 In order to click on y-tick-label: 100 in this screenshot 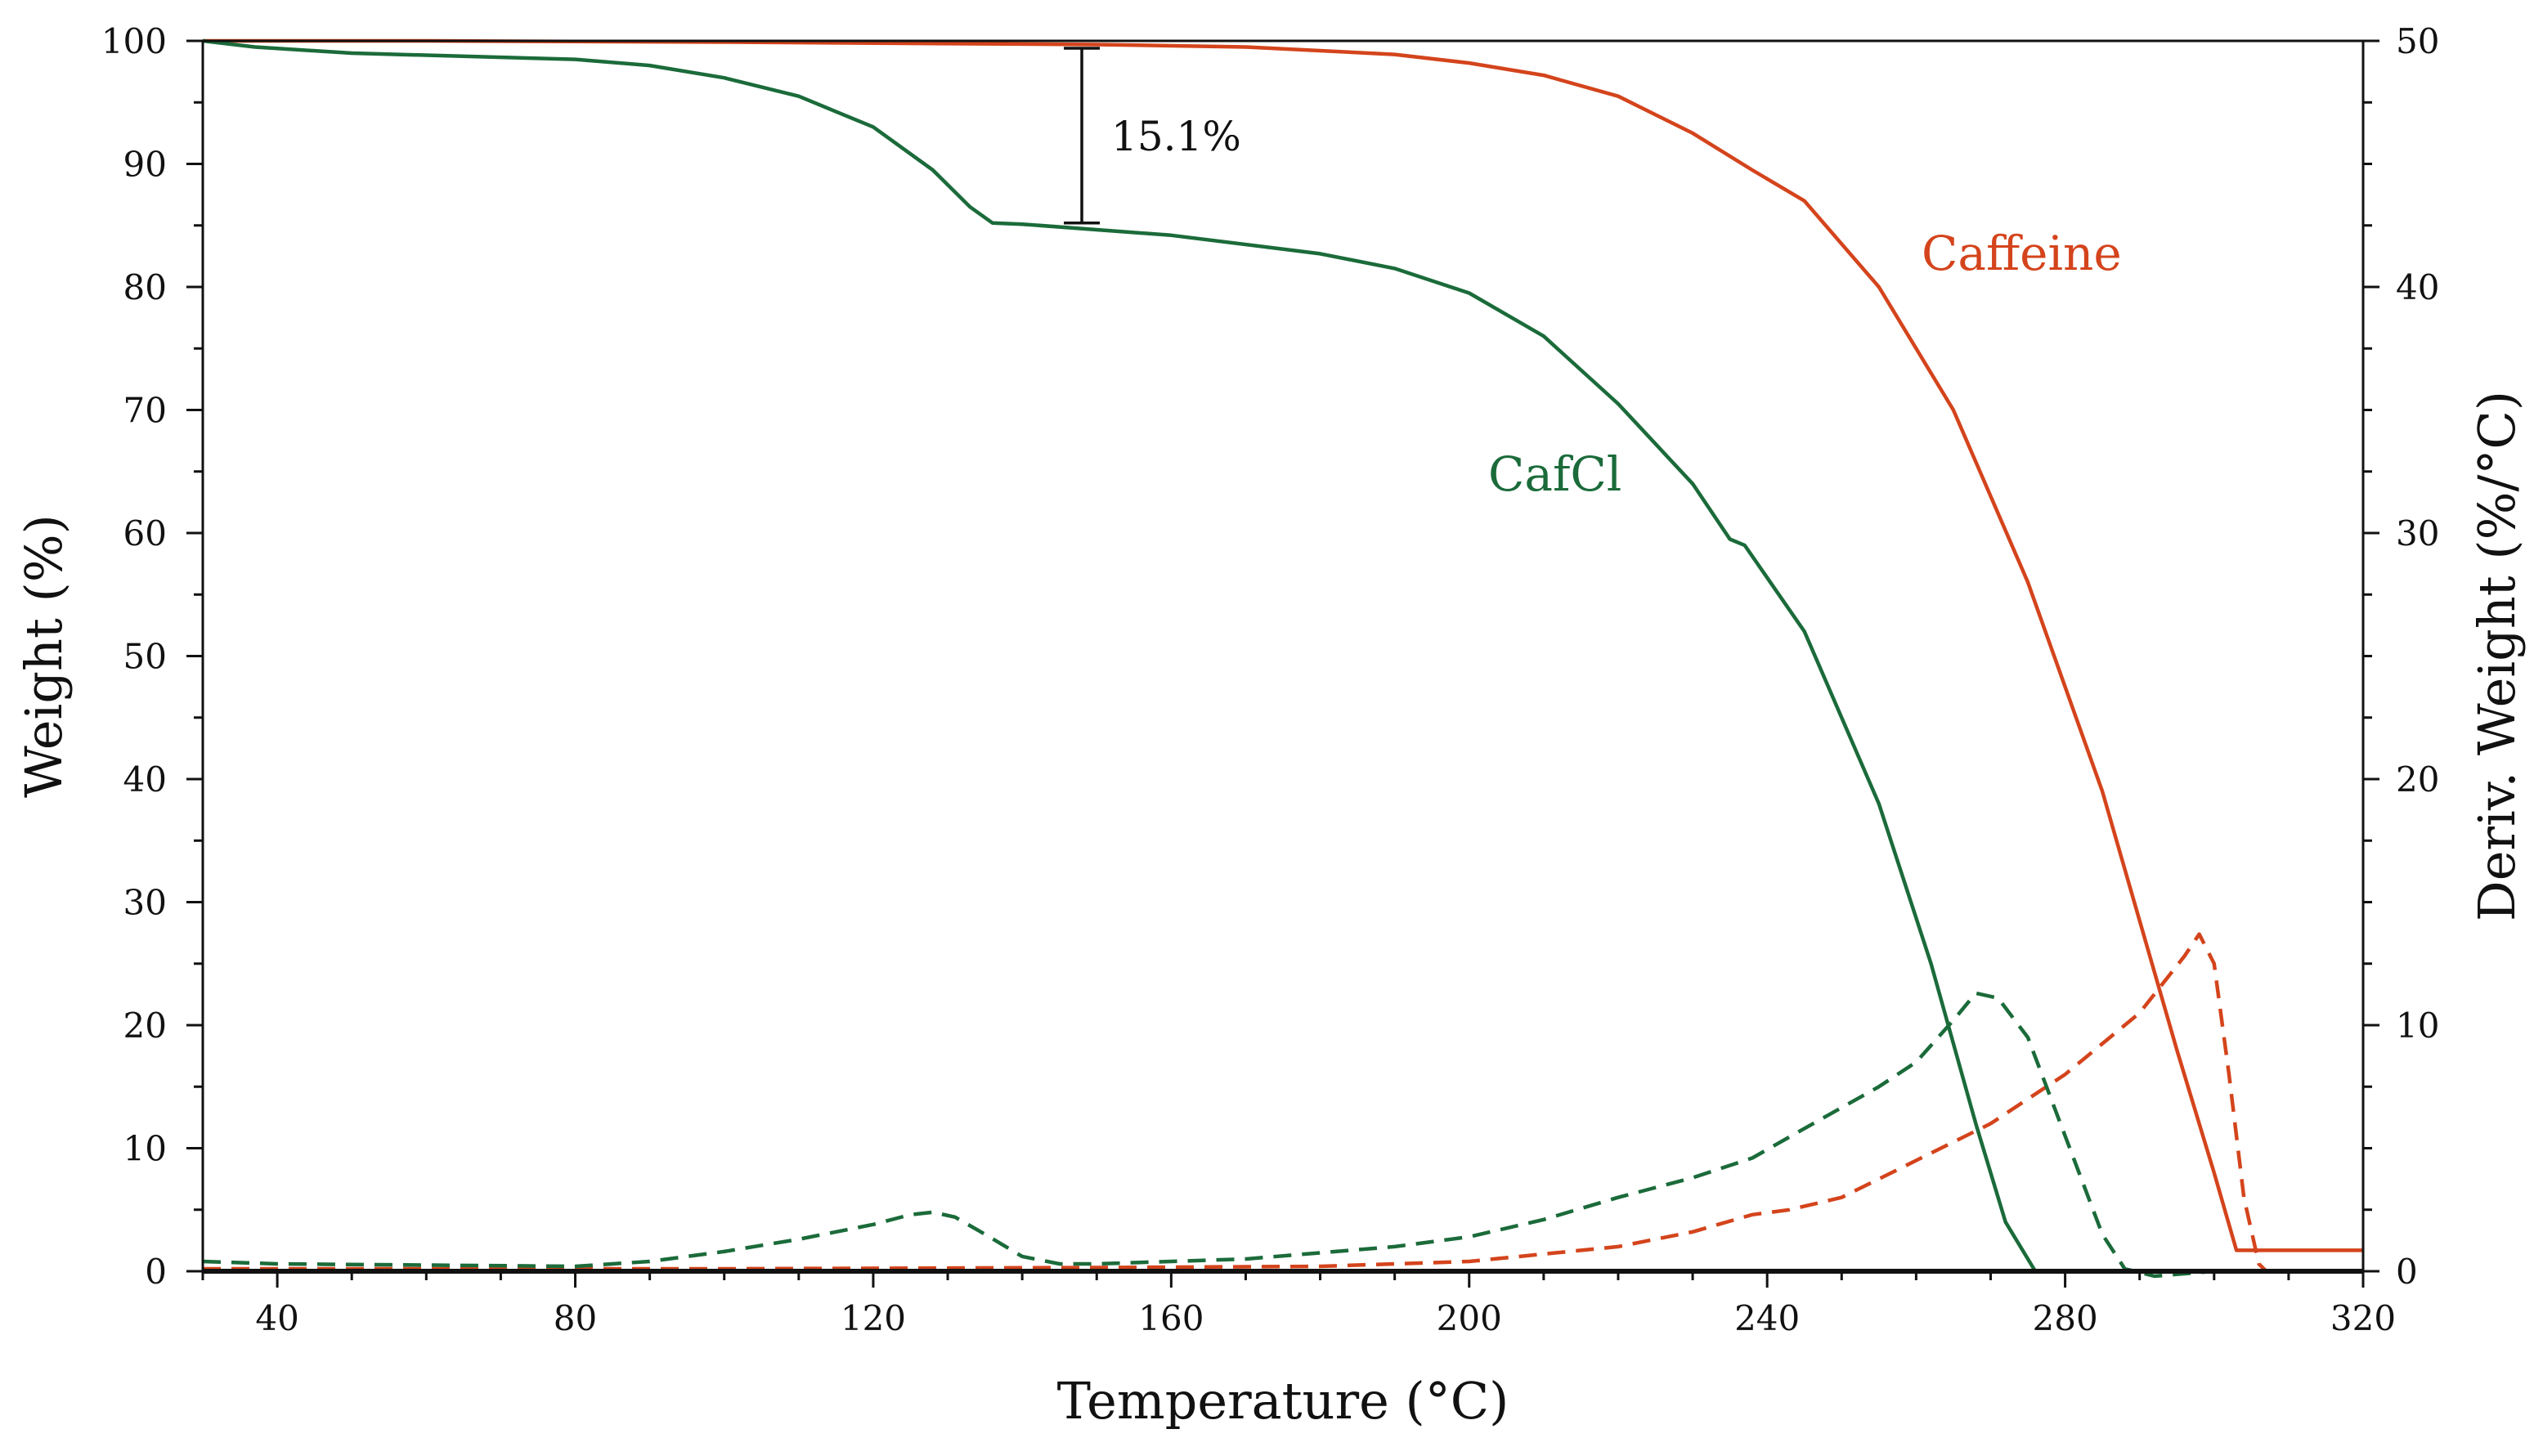, I will do `click(134, 41)`.